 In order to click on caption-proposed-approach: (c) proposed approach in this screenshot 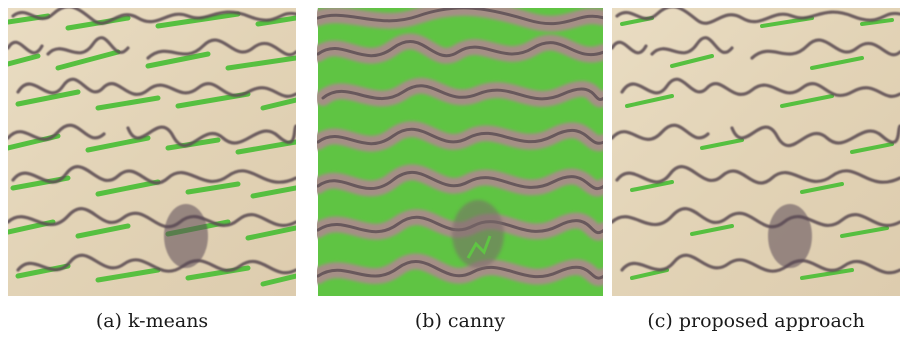, I will do `click(756, 321)`.